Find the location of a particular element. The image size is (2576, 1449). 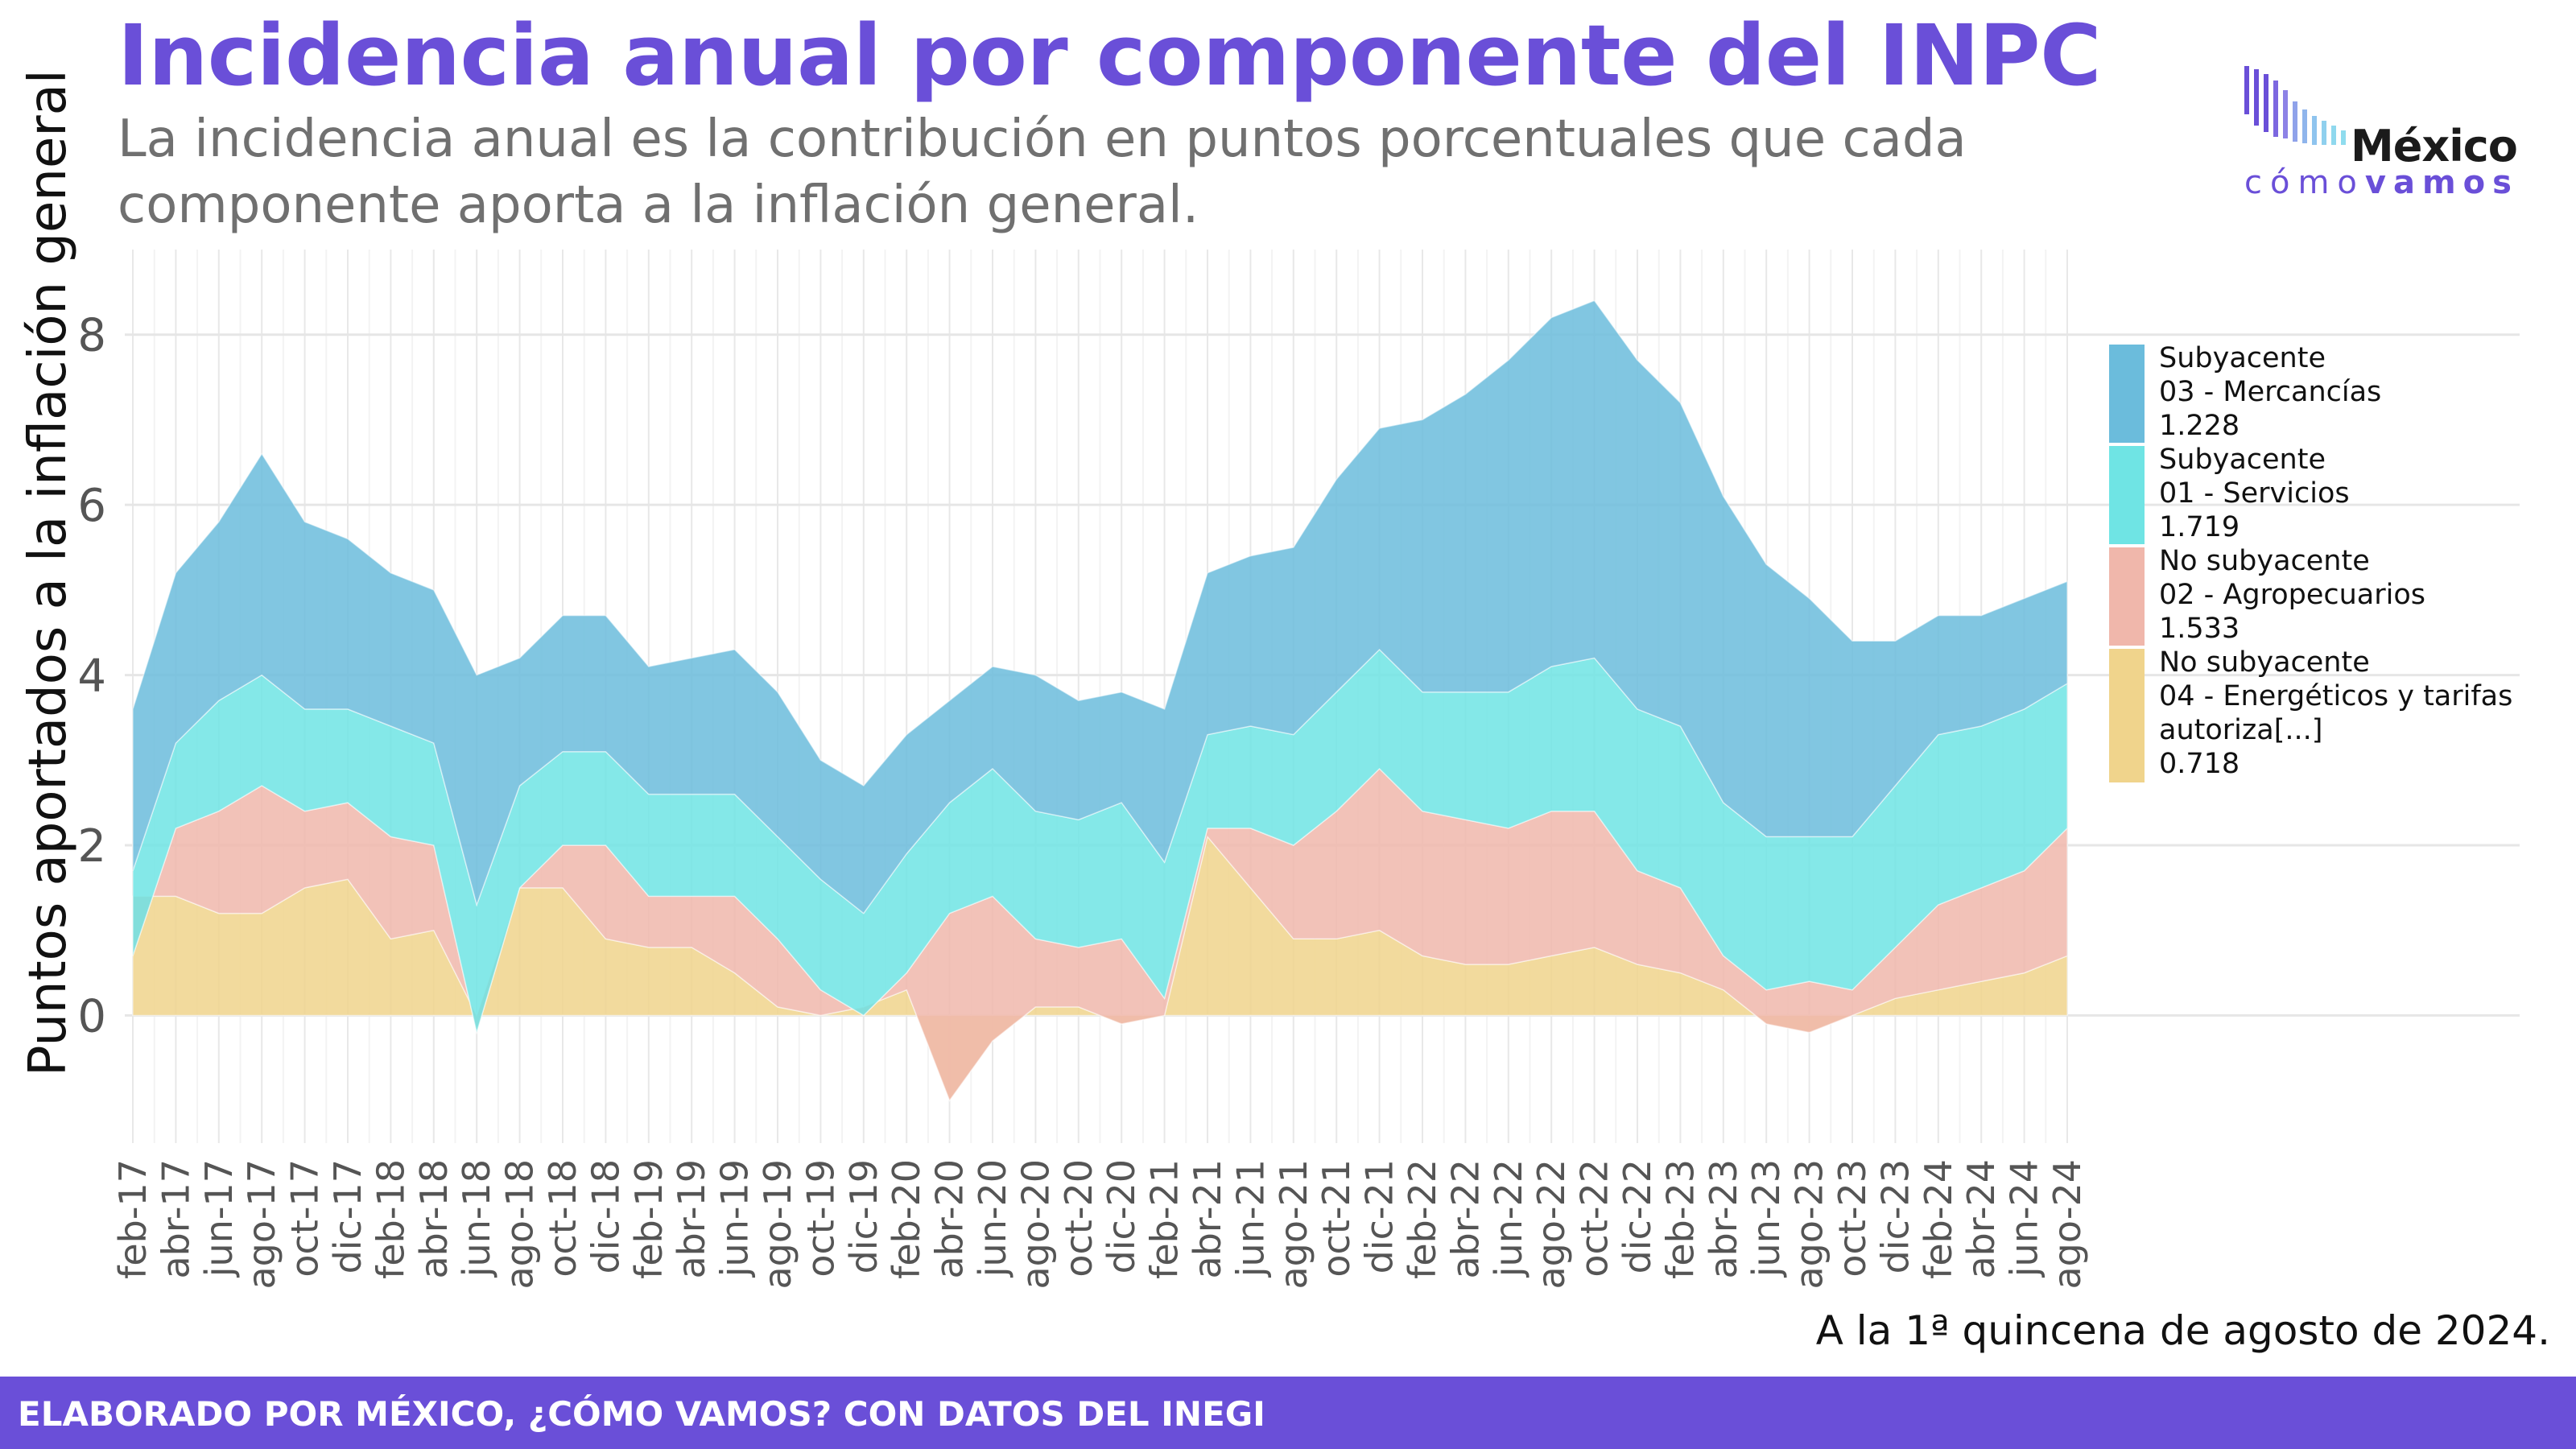

x-tick-label: ago-17 is located at coordinates (261, 1224).